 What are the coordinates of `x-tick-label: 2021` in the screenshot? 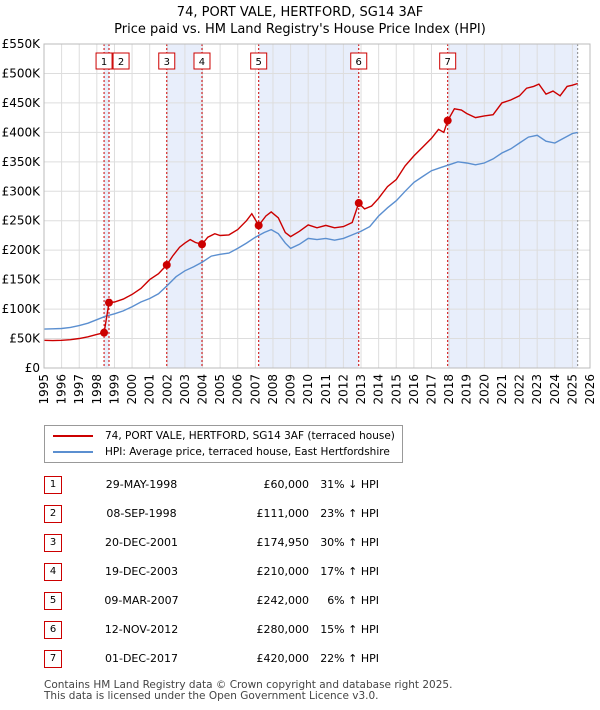 It's located at (502, 389).